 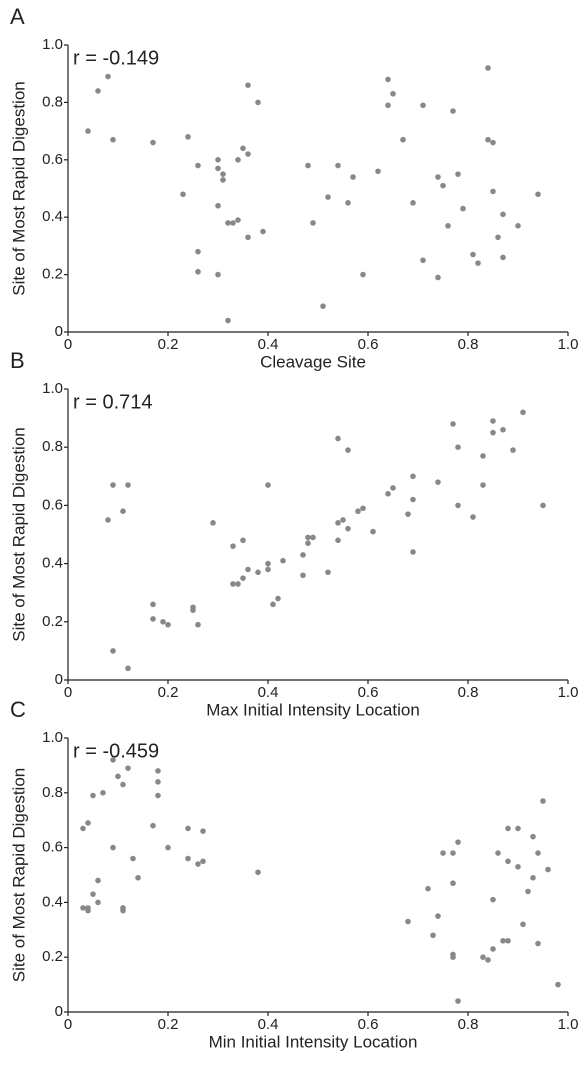 What do you see at coordinates (313, 361) in the screenshot?
I see `x-axis-label: Cleavage Site` at bounding box center [313, 361].